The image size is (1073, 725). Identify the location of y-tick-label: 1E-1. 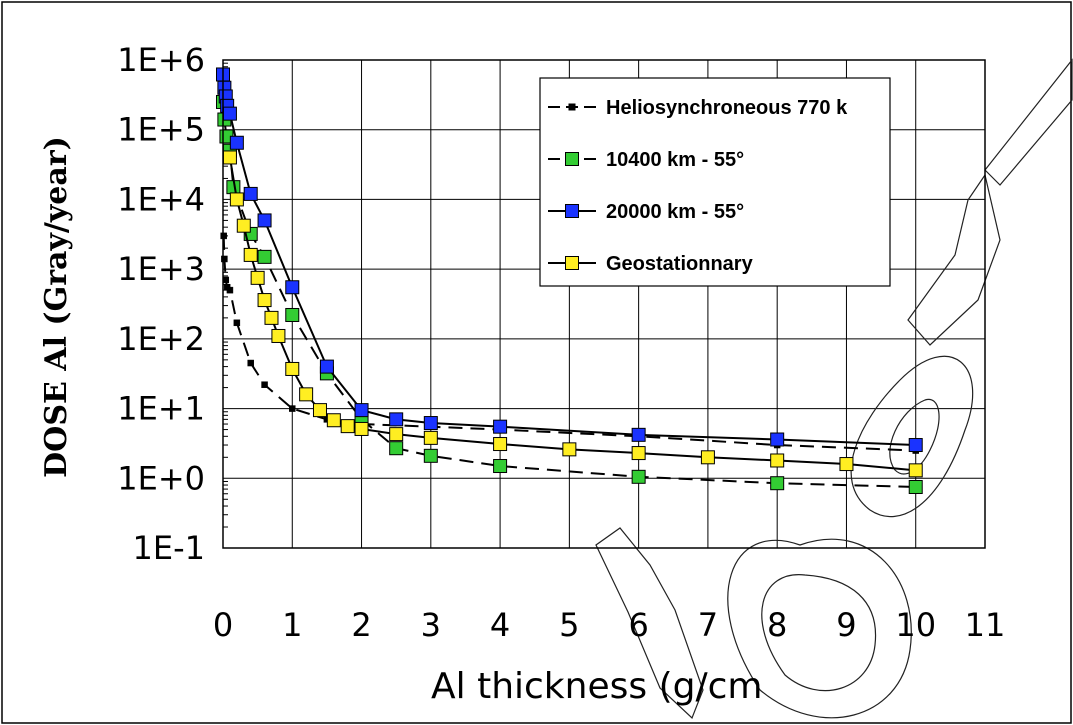
(169, 548).